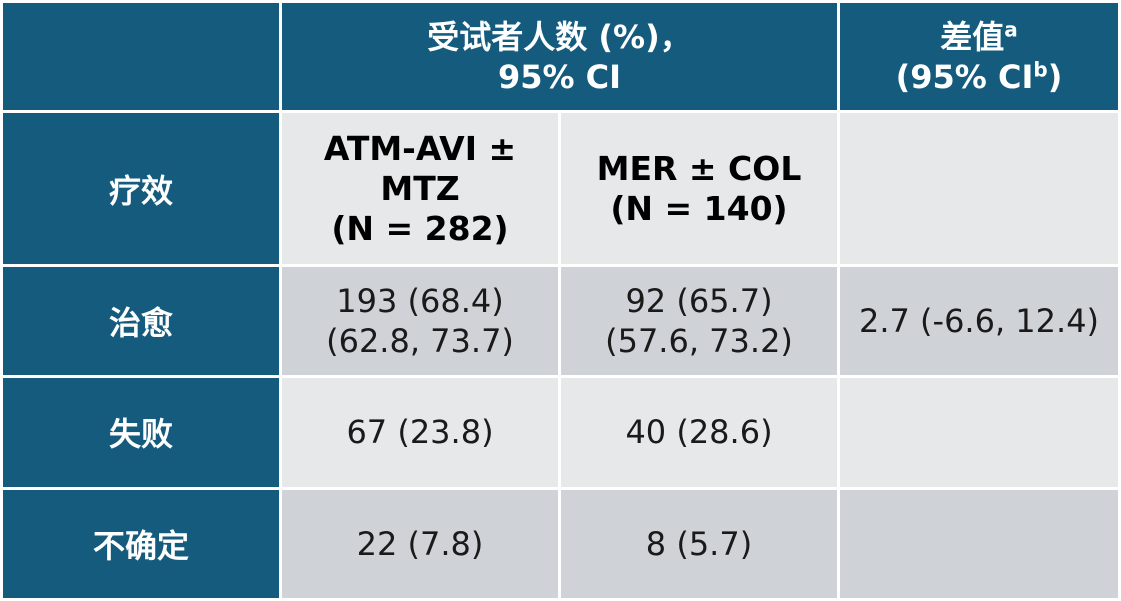 The image size is (1121, 601). I want to click on header-group-line2: 95% CI, so click(559, 76).